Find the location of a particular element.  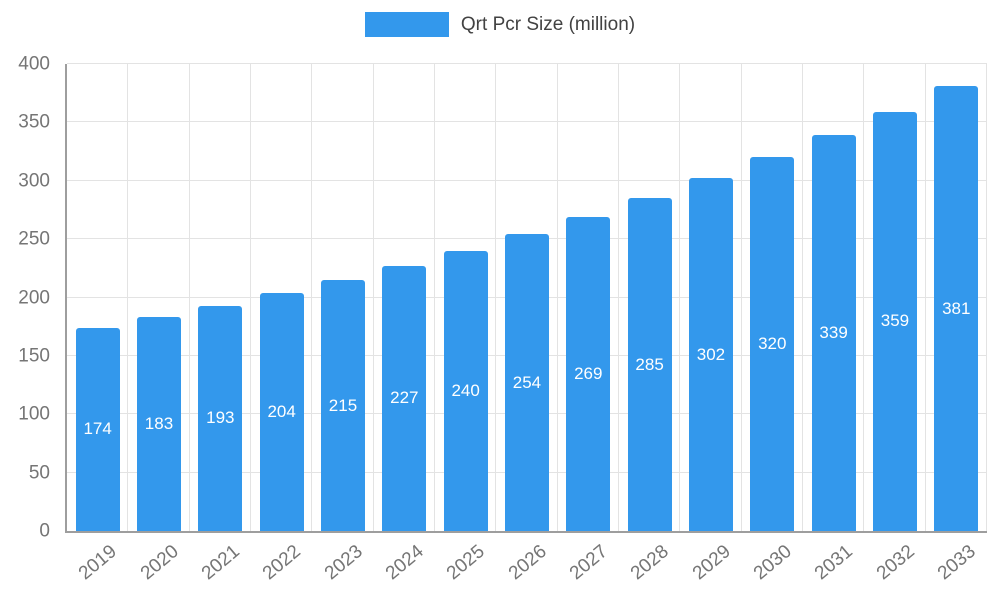

x-axis-tick-label: 2019 is located at coordinates (98, 563).